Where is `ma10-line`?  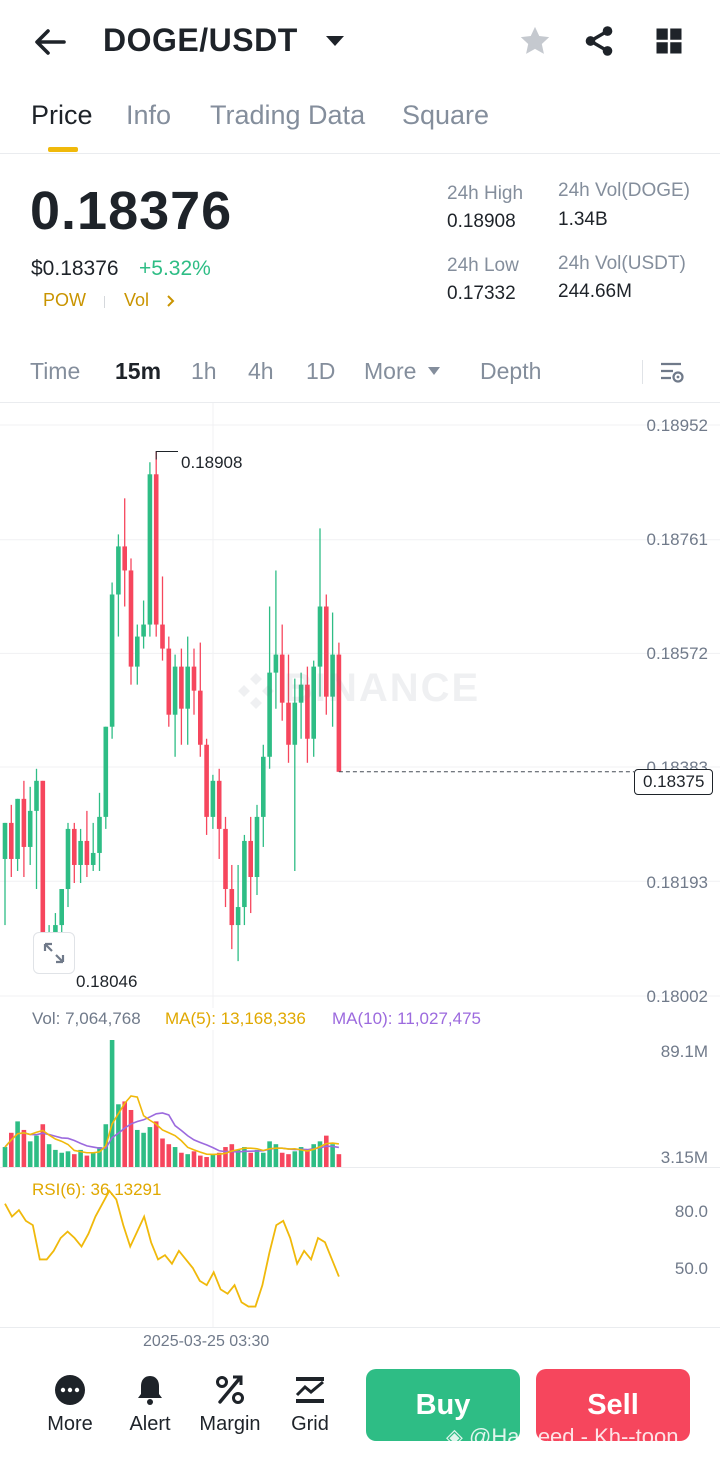
ma10-line is located at coordinates (172, 1132).